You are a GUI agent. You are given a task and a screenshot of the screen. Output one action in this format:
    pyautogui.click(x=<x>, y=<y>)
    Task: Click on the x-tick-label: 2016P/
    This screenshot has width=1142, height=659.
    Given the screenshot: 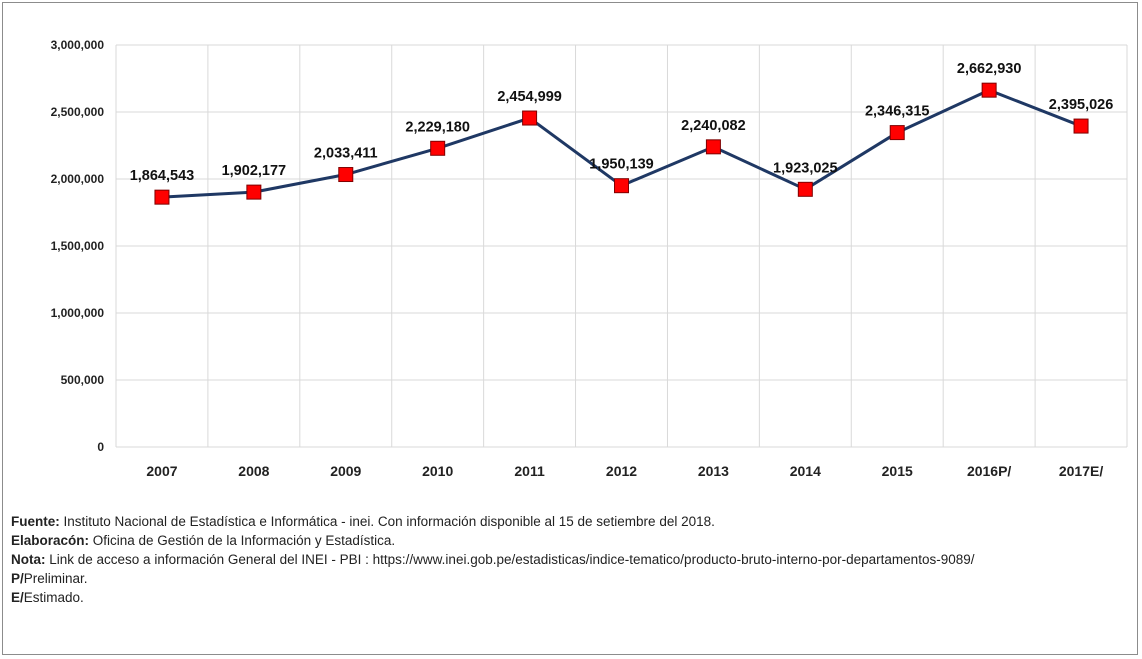 What is the action you would take?
    pyautogui.click(x=989, y=471)
    